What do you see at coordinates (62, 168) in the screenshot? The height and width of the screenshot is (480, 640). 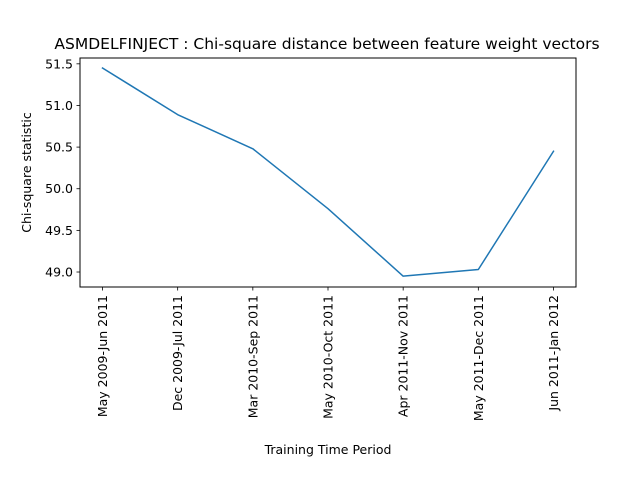 I see `y-axis: 49.0 49.5 50.0 50.5 51.0 51.5` at bounding box center [62, 168].